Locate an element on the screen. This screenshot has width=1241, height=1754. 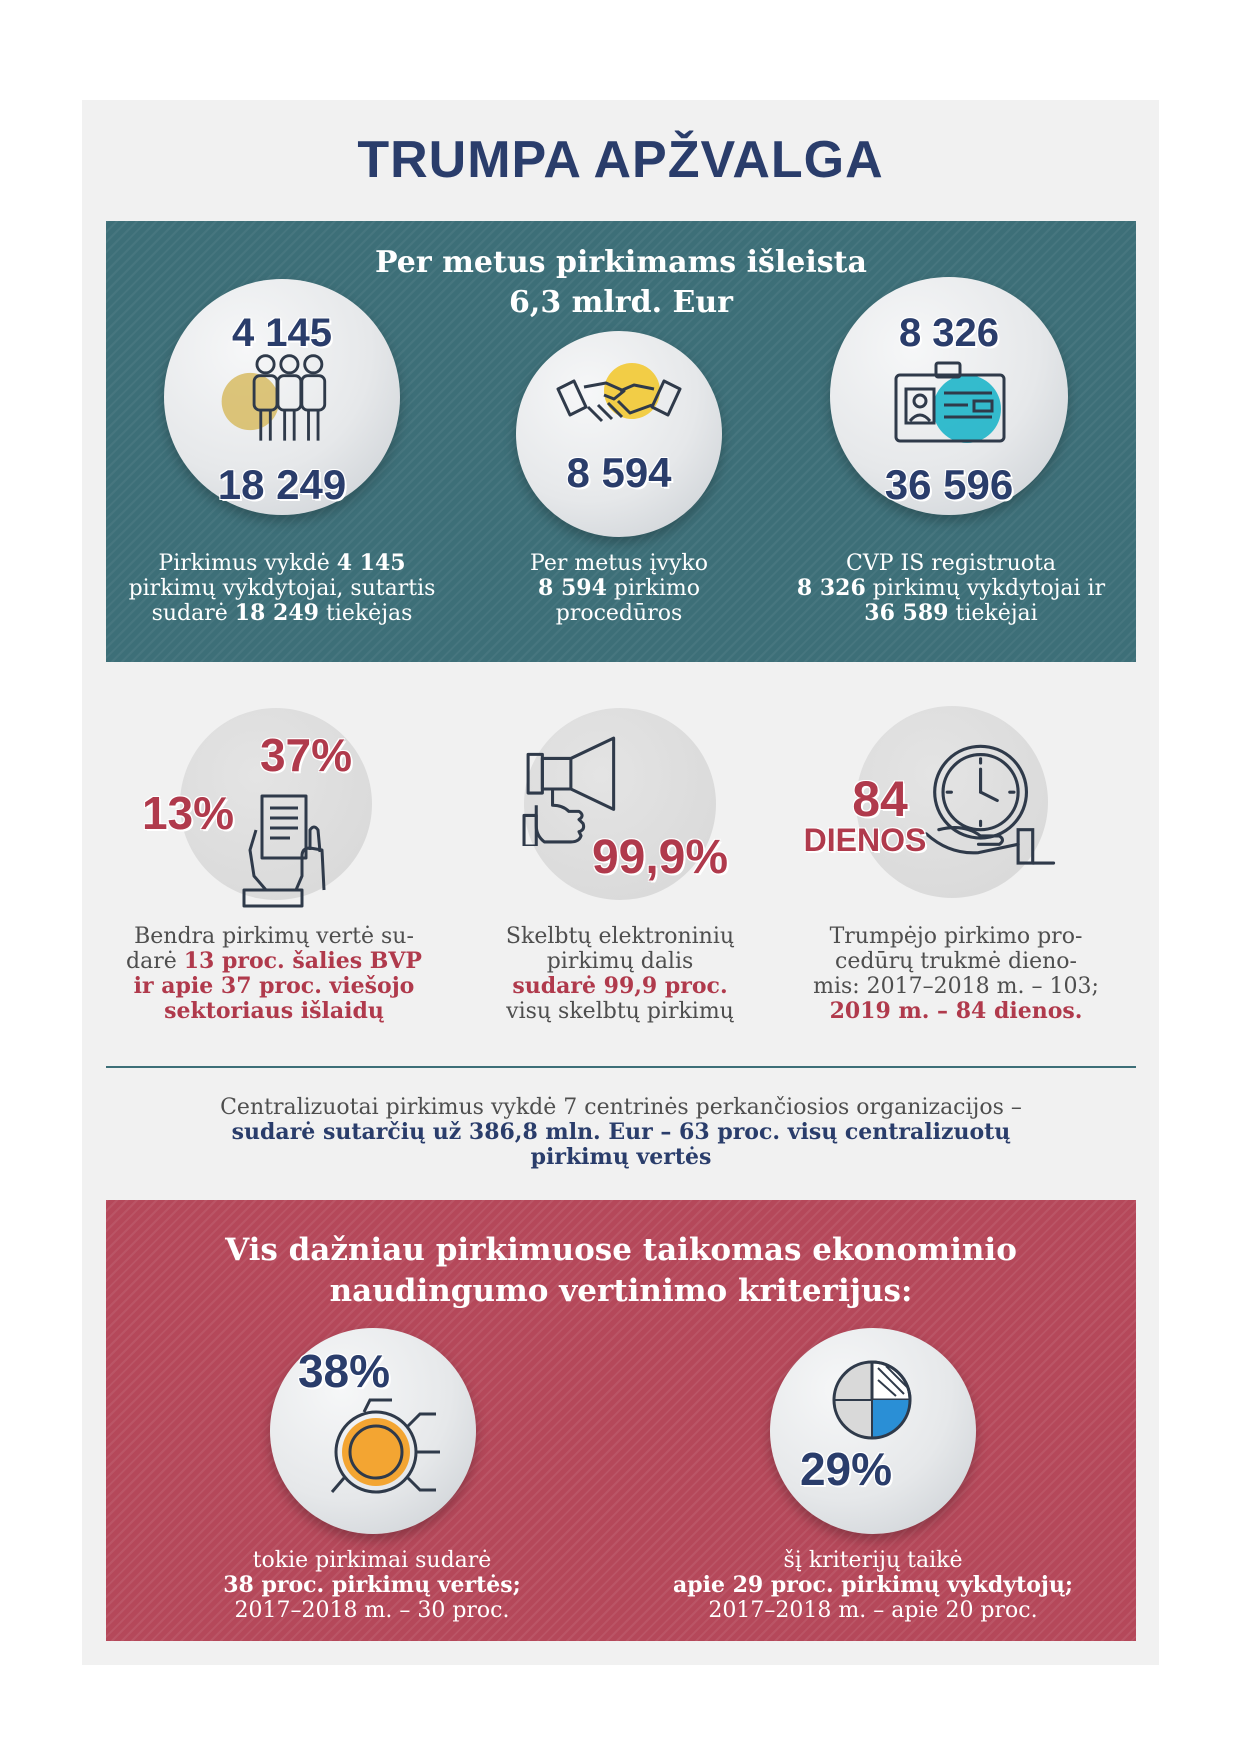
registered-bottom-number: 36 596 is located at coordinates (949, 484).